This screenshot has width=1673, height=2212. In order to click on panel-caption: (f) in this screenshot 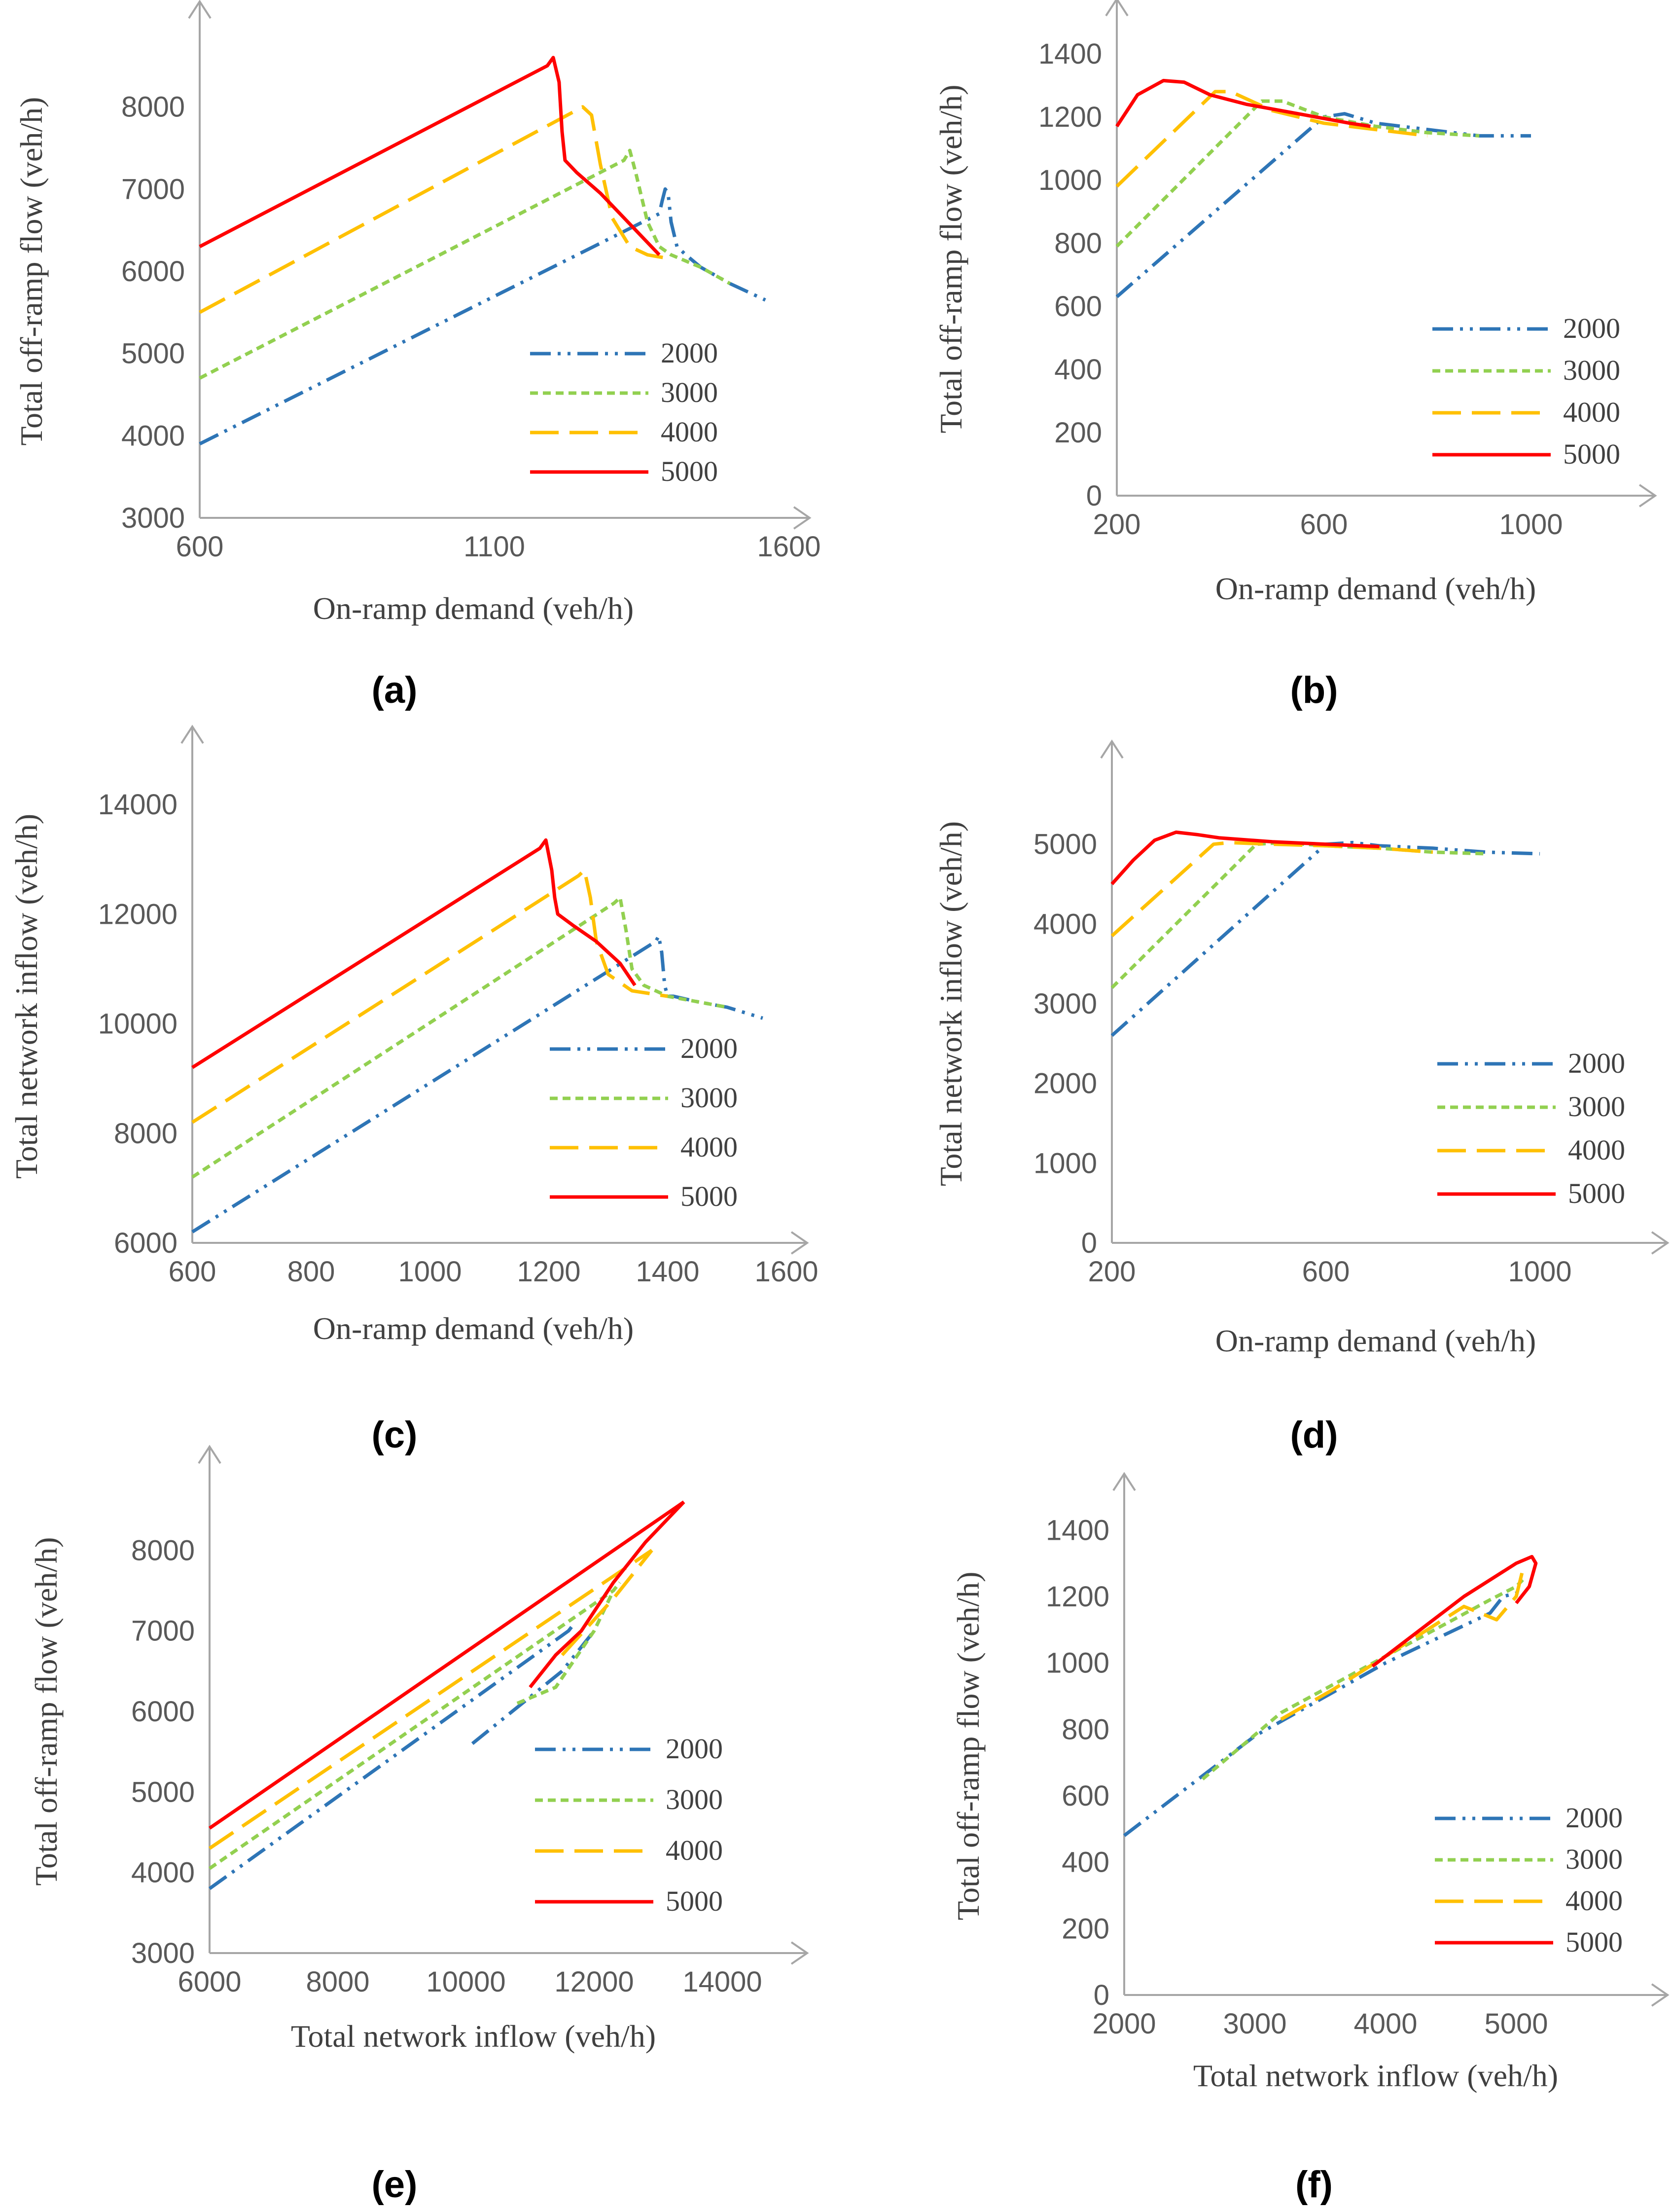, I will do `click(1314, 2185)`.